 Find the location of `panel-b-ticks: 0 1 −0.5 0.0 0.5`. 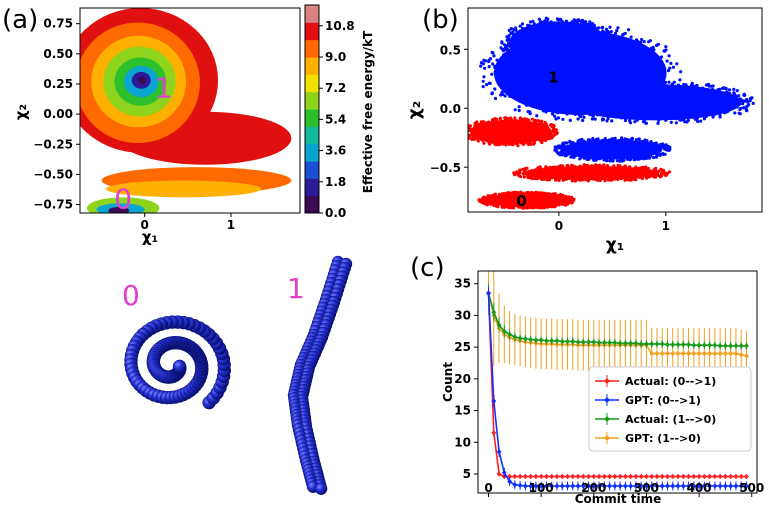

panel-b-ticks: 0 1 −0.5 0.0 0.5 is located at coordinates (550, 138).